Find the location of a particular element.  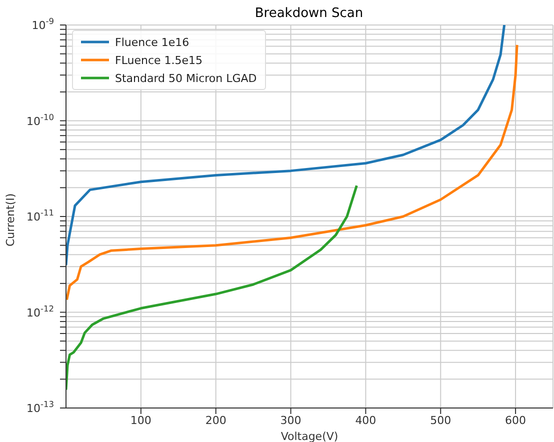

x-axis-title: Voltage(V) is located at coordinates (309, 436).